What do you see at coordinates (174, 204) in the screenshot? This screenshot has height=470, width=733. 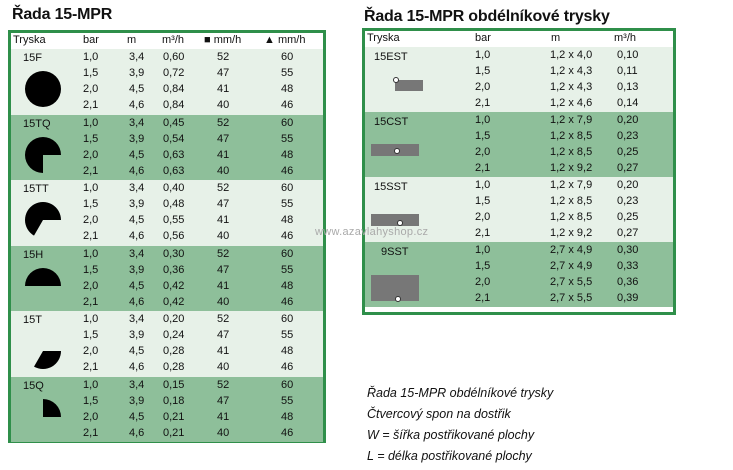 I see `flow-cell: 0,48` at bounding box center [174, 204].